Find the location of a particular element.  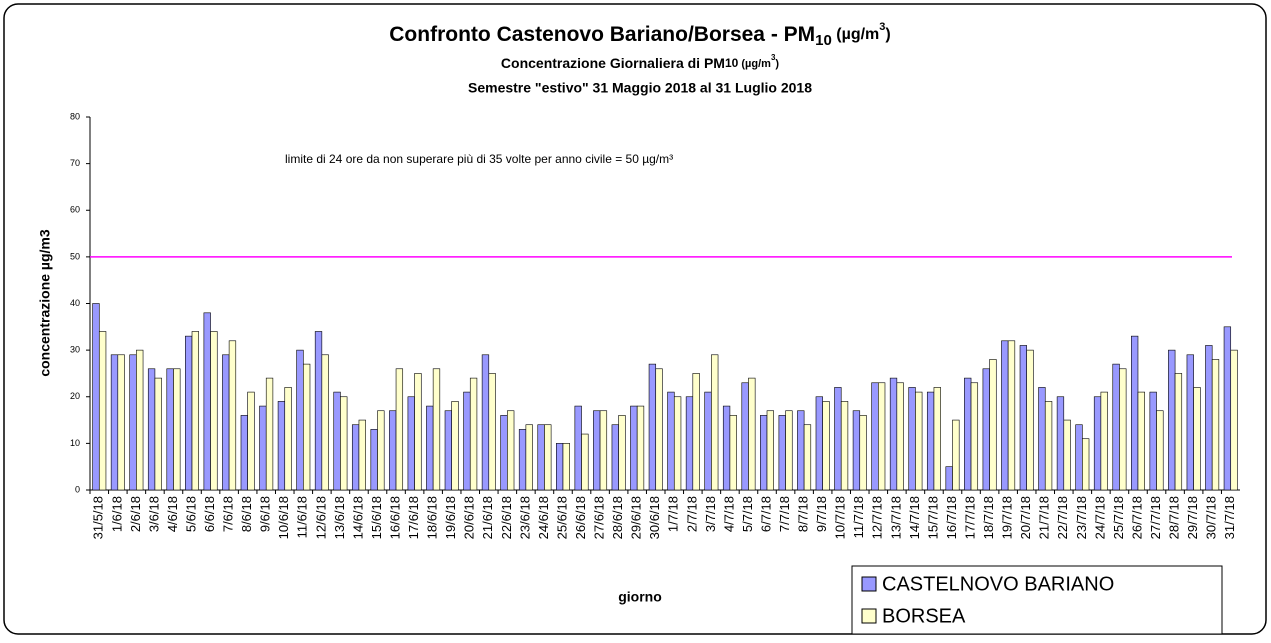

x-tick-label: 6/6/18 is located at coordinates (209, 514).